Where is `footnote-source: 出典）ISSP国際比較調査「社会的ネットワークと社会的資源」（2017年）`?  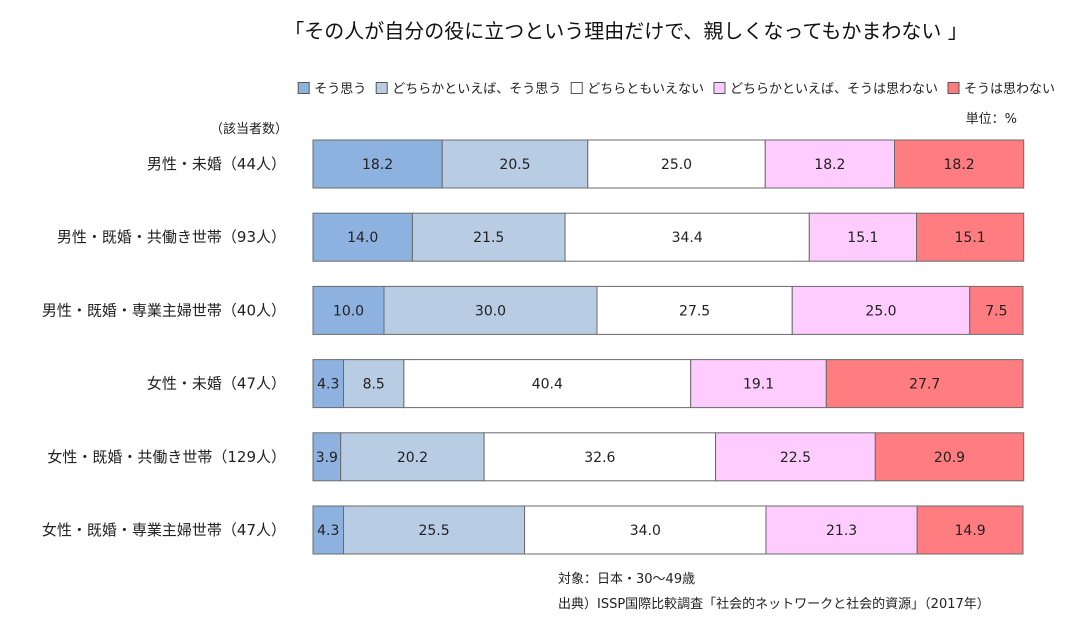 footnote-source: 出典）ISSP国際比較調査「社会的ネットワークと社会的資源」（2017年） is located at coordinates (774, 604).